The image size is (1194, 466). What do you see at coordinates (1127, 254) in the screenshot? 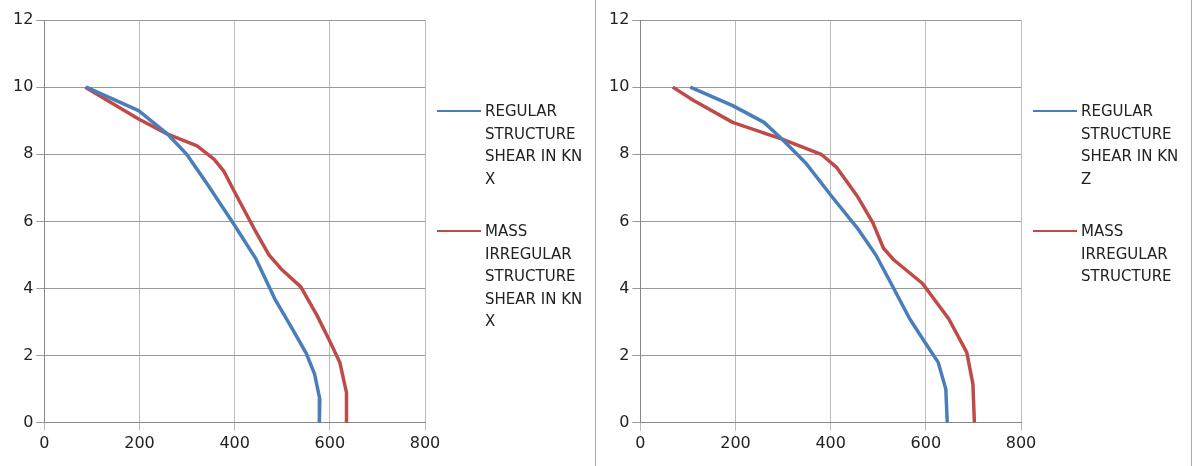
I see `legend-label: MASS IRREGULAR STRUCTURE` at bounding box center [1127, 254].